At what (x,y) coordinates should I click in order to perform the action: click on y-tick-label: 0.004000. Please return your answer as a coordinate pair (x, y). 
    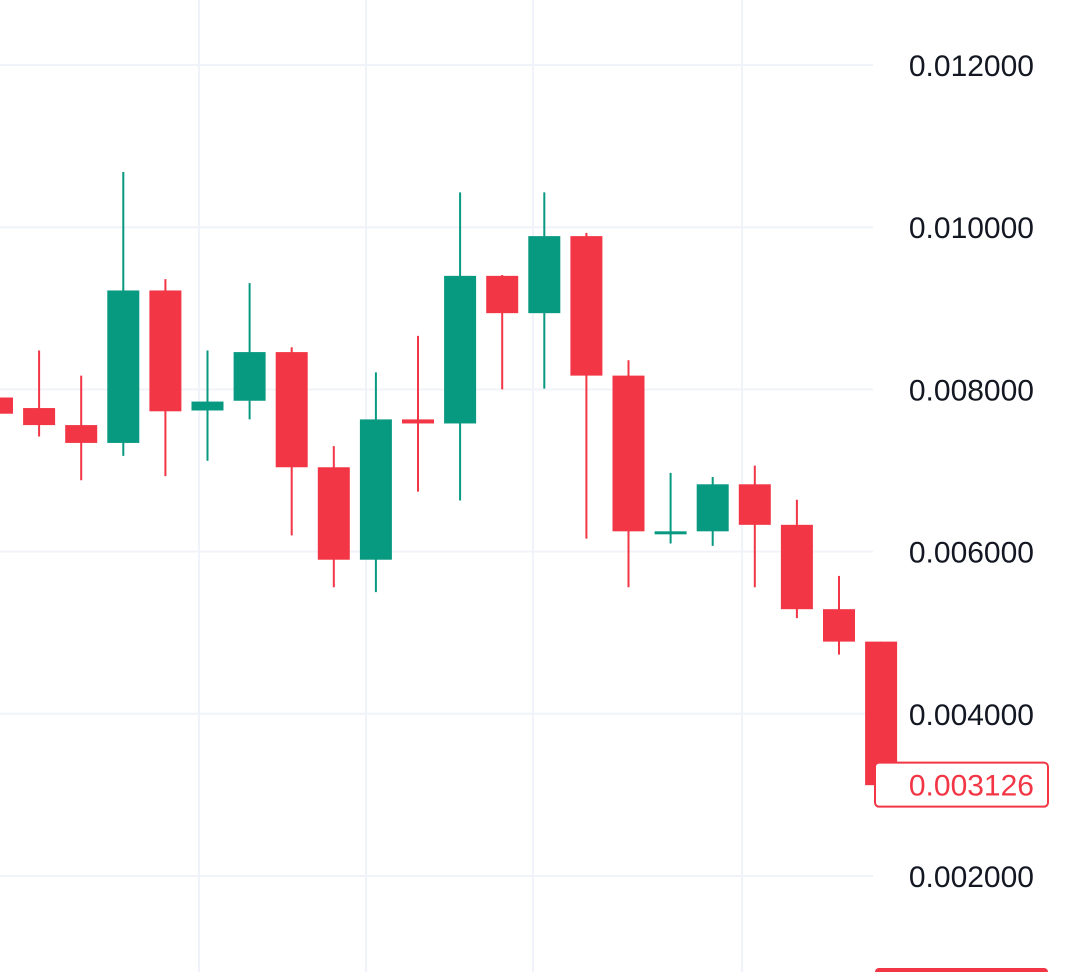
    Looking at the image, I should click on (971, 715).